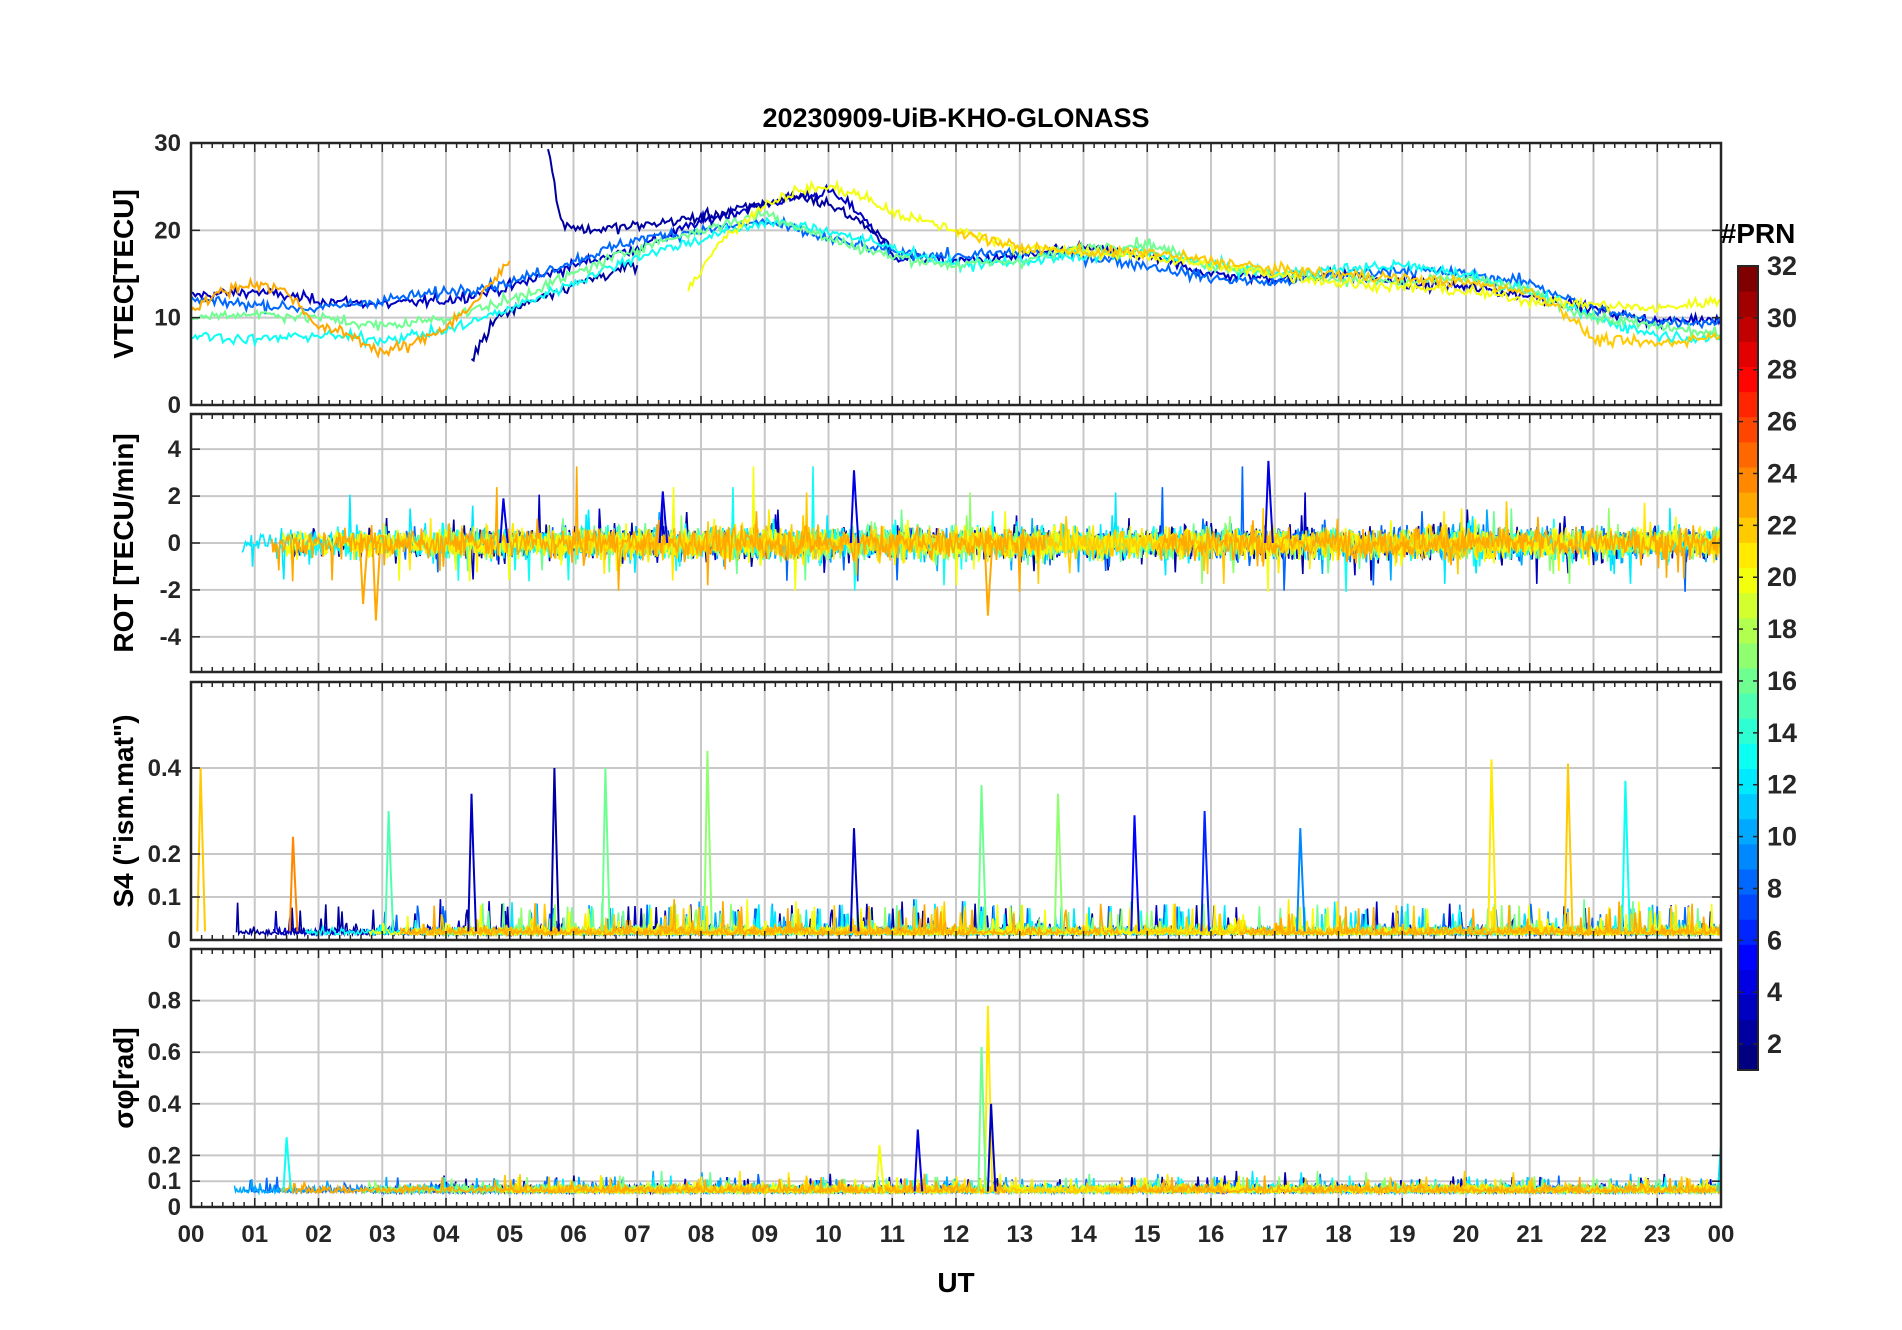 The width and height of the screenshot is (1902, 1330). What do you see at coordinates (174, 496) in the screenshot?
I see `y-tick-label: 2` at bounding box center [174, 496].